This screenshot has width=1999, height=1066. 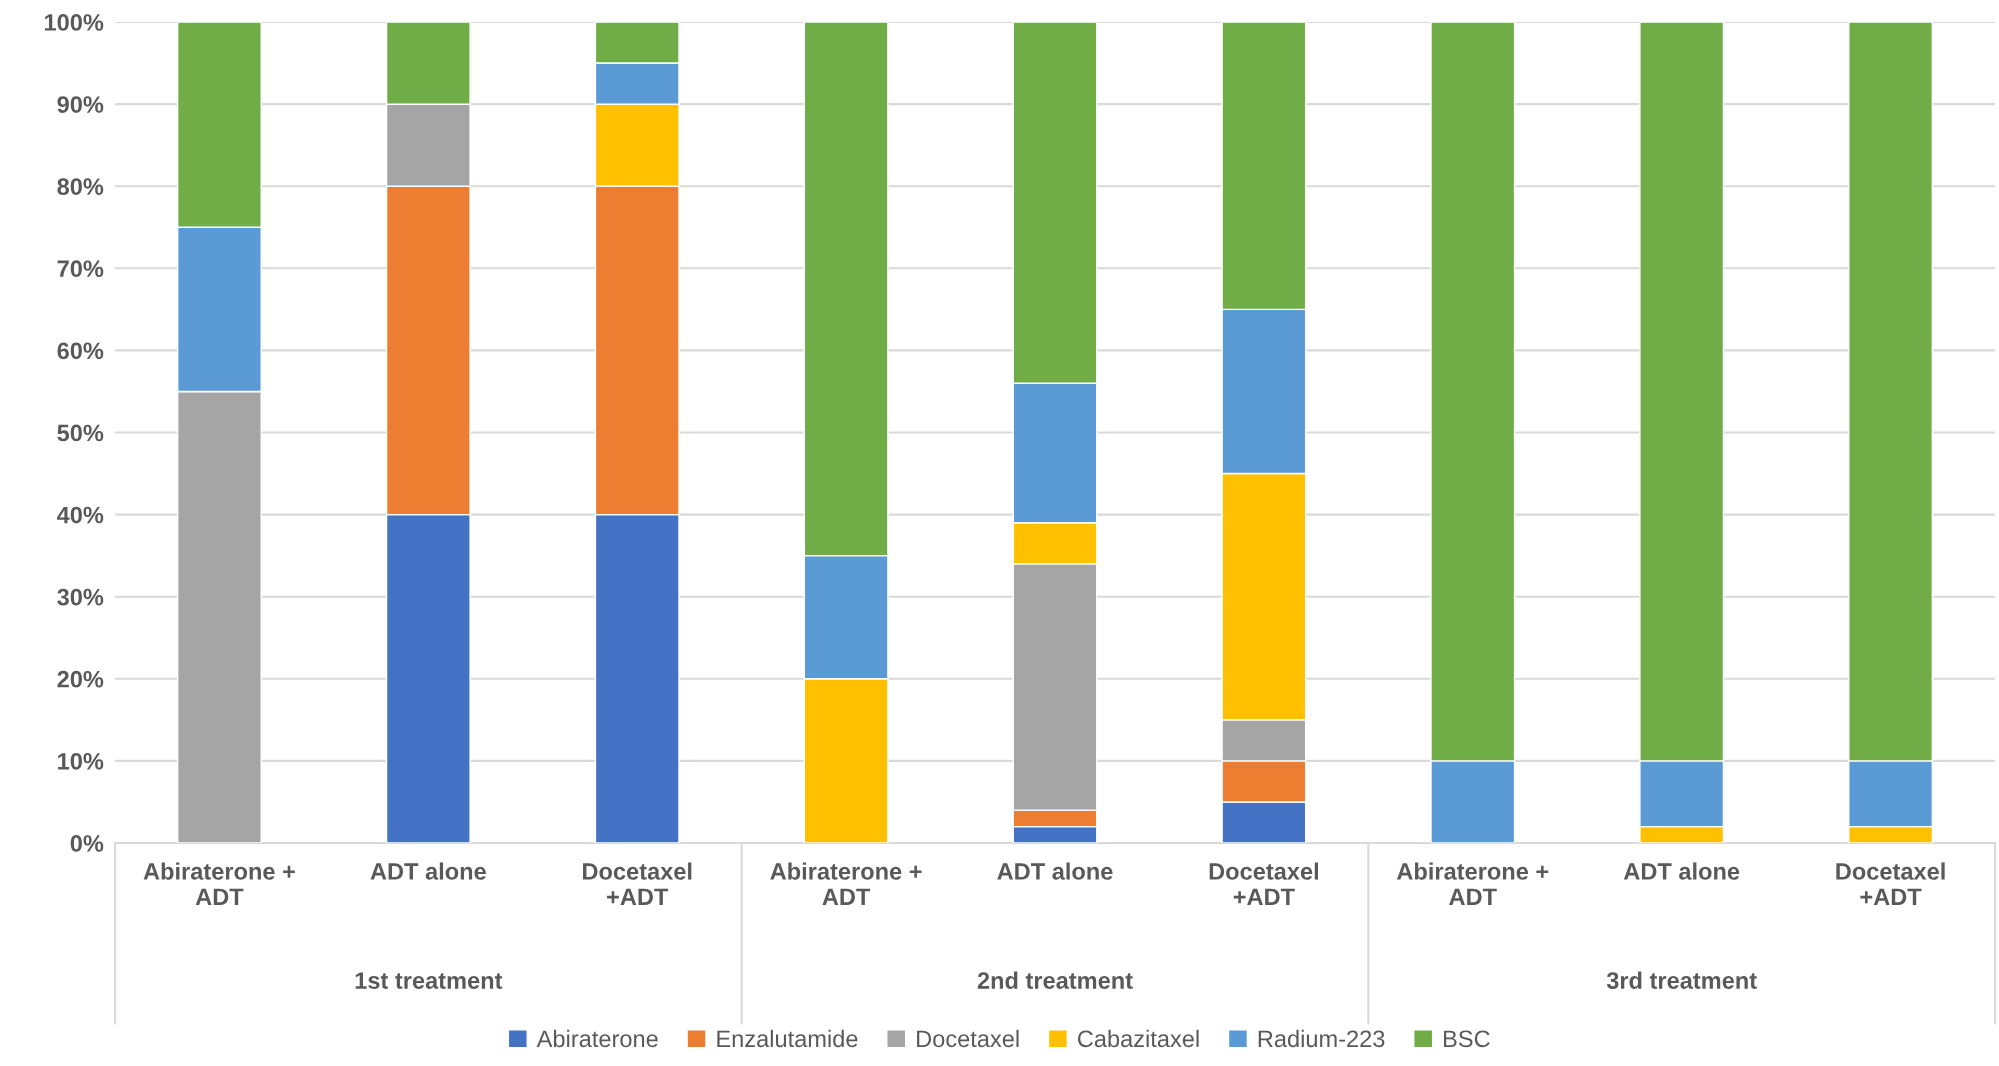 I want to click on y-tick-label: 90%, so click(x=80, y=104).